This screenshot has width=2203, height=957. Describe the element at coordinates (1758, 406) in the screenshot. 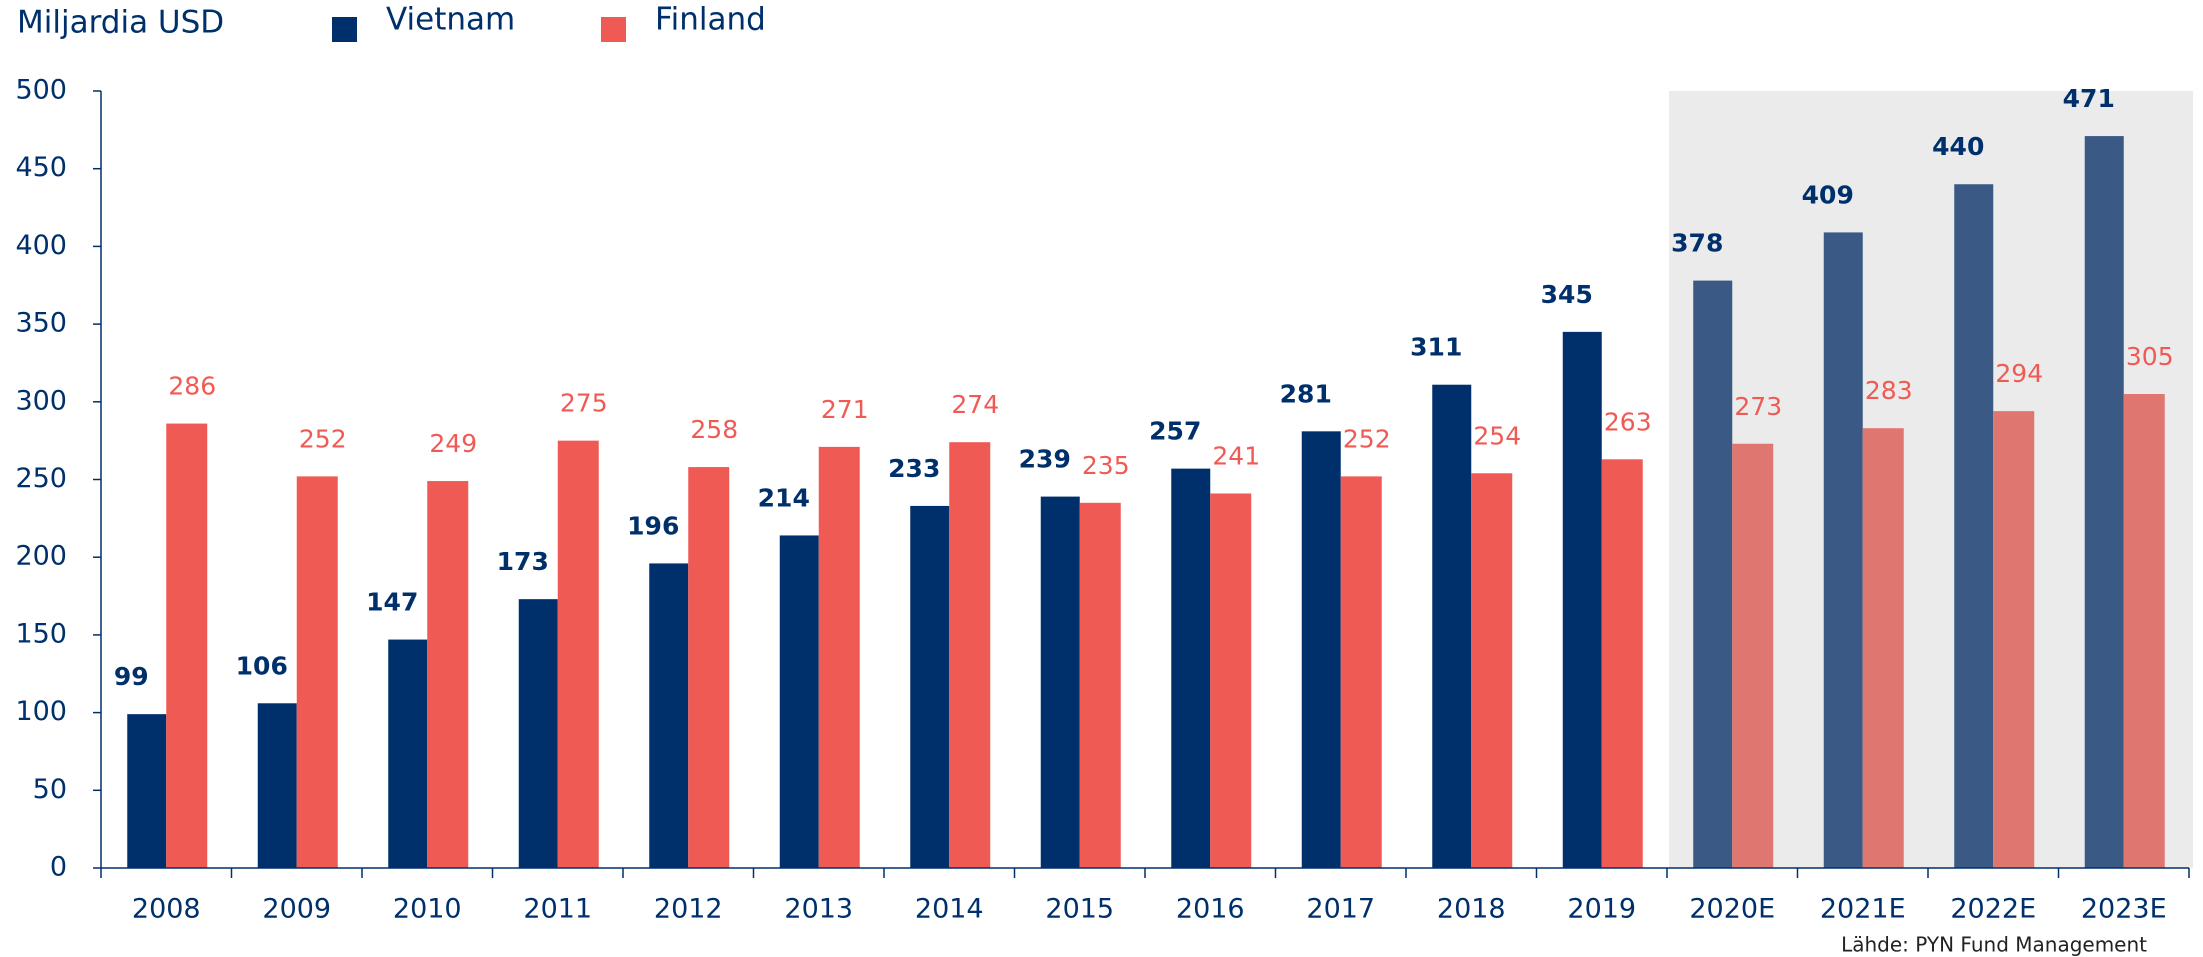

I see `data-label: 273` at that location.